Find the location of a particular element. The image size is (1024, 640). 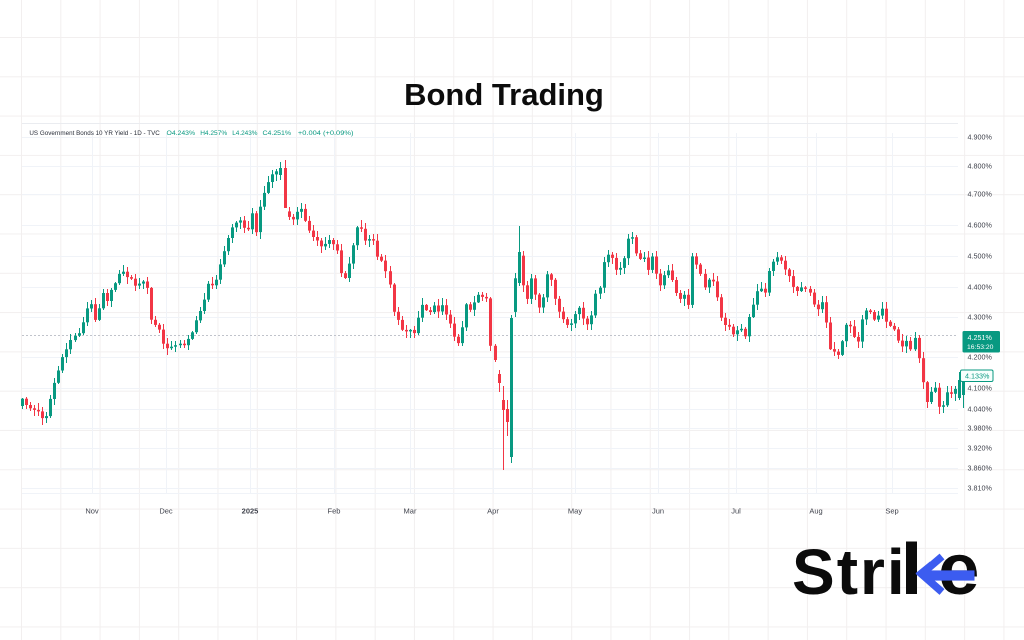

svg-text: 4.040% is located at coordinates (980, 409).